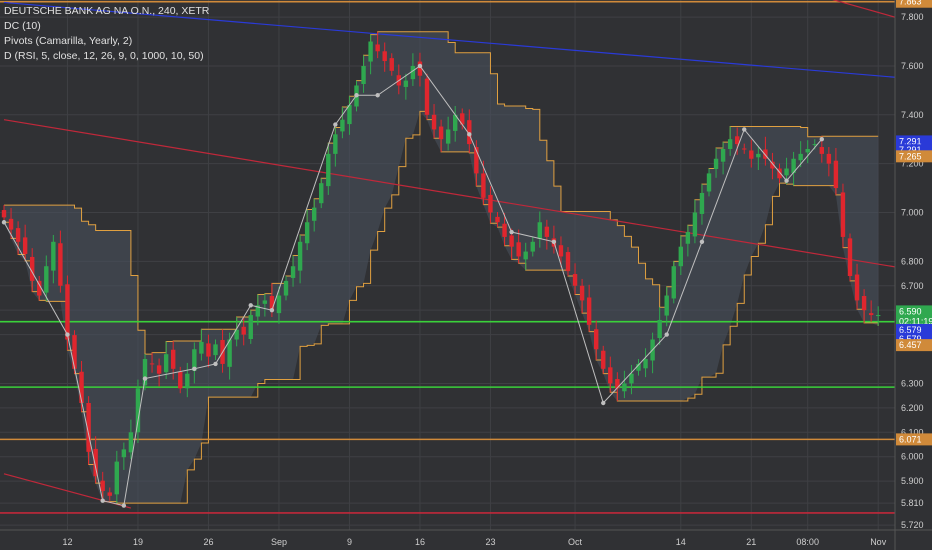 The width and height of the screenshot is (932, 550). Describe the element at coordinates (910, 339) in the screenshot. I see `price-tag-label: 6.579` at that location.